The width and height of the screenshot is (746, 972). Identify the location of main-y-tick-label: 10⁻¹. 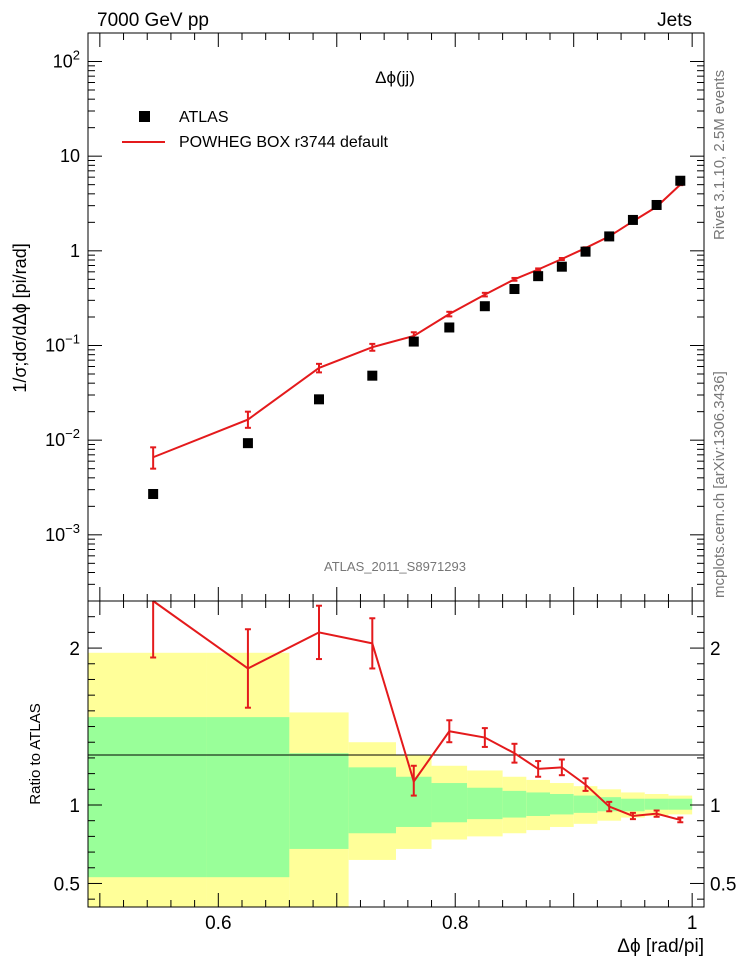
(62, 343).